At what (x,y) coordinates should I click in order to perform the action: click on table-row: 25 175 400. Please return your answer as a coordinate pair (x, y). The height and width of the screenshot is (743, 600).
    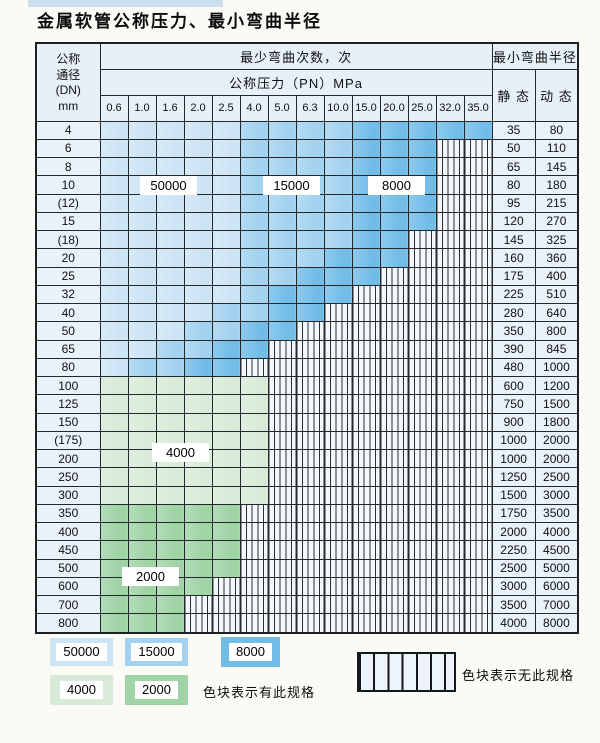
    Looking at the image, I should click on (307, 276).